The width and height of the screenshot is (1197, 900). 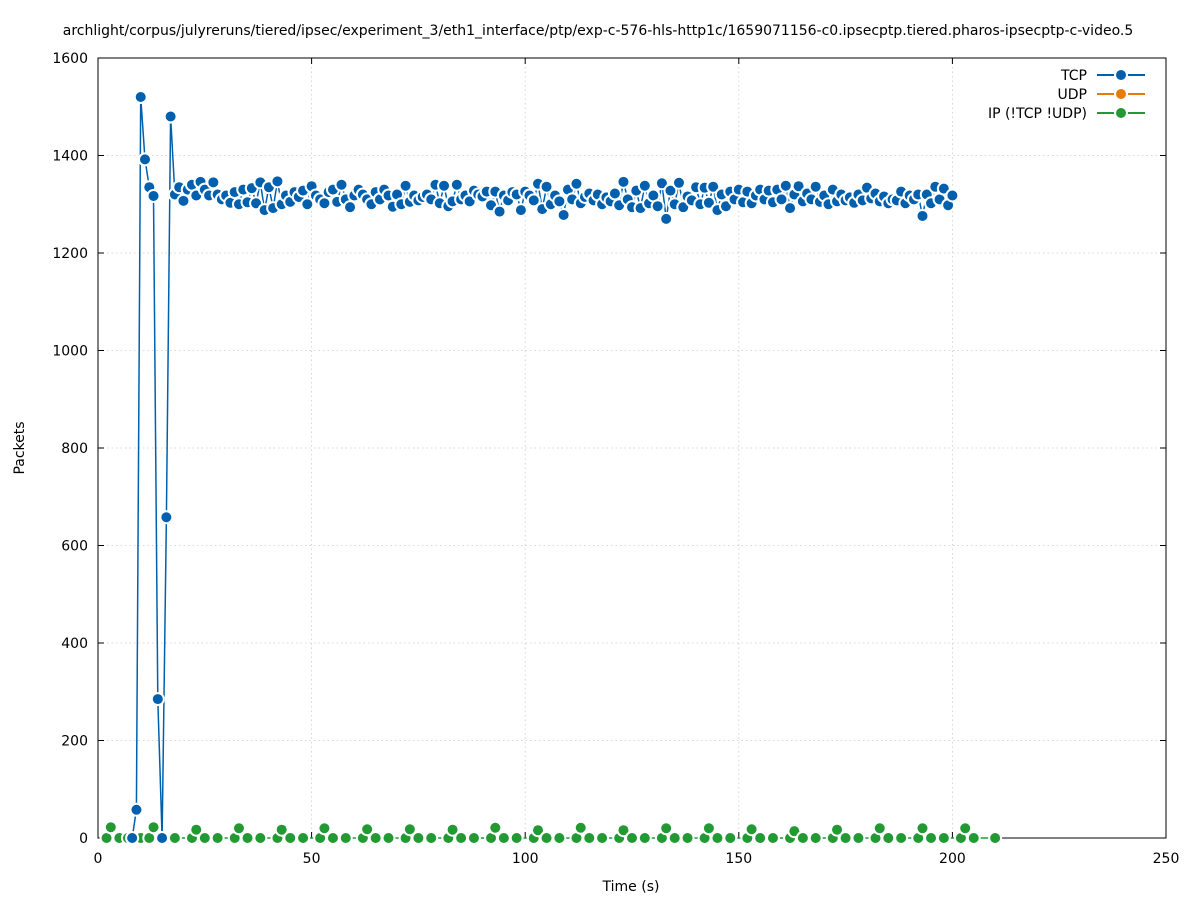 I want to click on x-tick-label: 150, so click(x=738, y=859).